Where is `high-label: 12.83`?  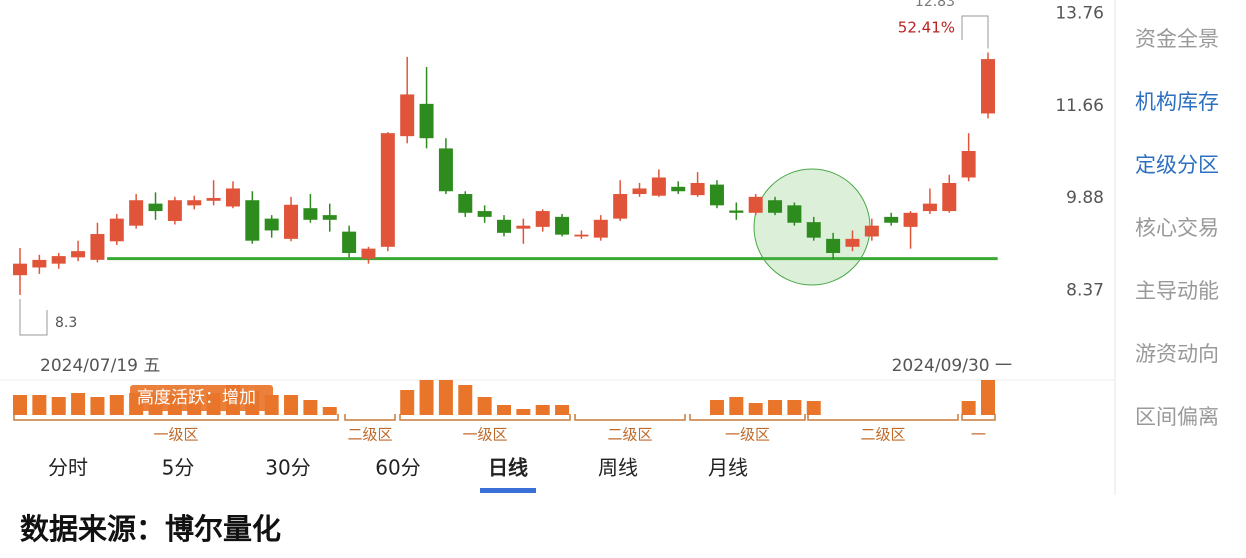
high-label: 12.83 is located at coordinates (935, 5).